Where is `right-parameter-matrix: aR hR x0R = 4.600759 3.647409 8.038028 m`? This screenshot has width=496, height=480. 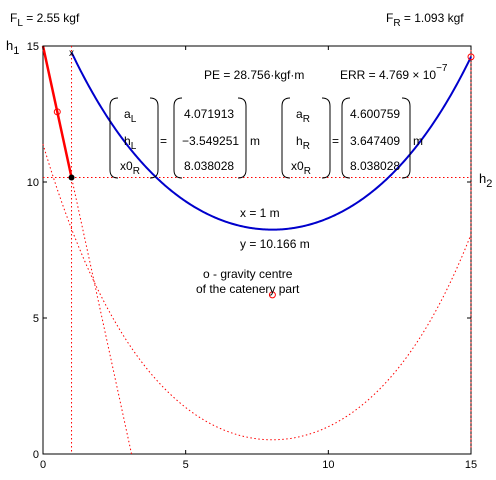
right-parameter-matrix: aR hR x0R = 4.600759 3.647409 8.038028 m is located at coordinates (352, 138).